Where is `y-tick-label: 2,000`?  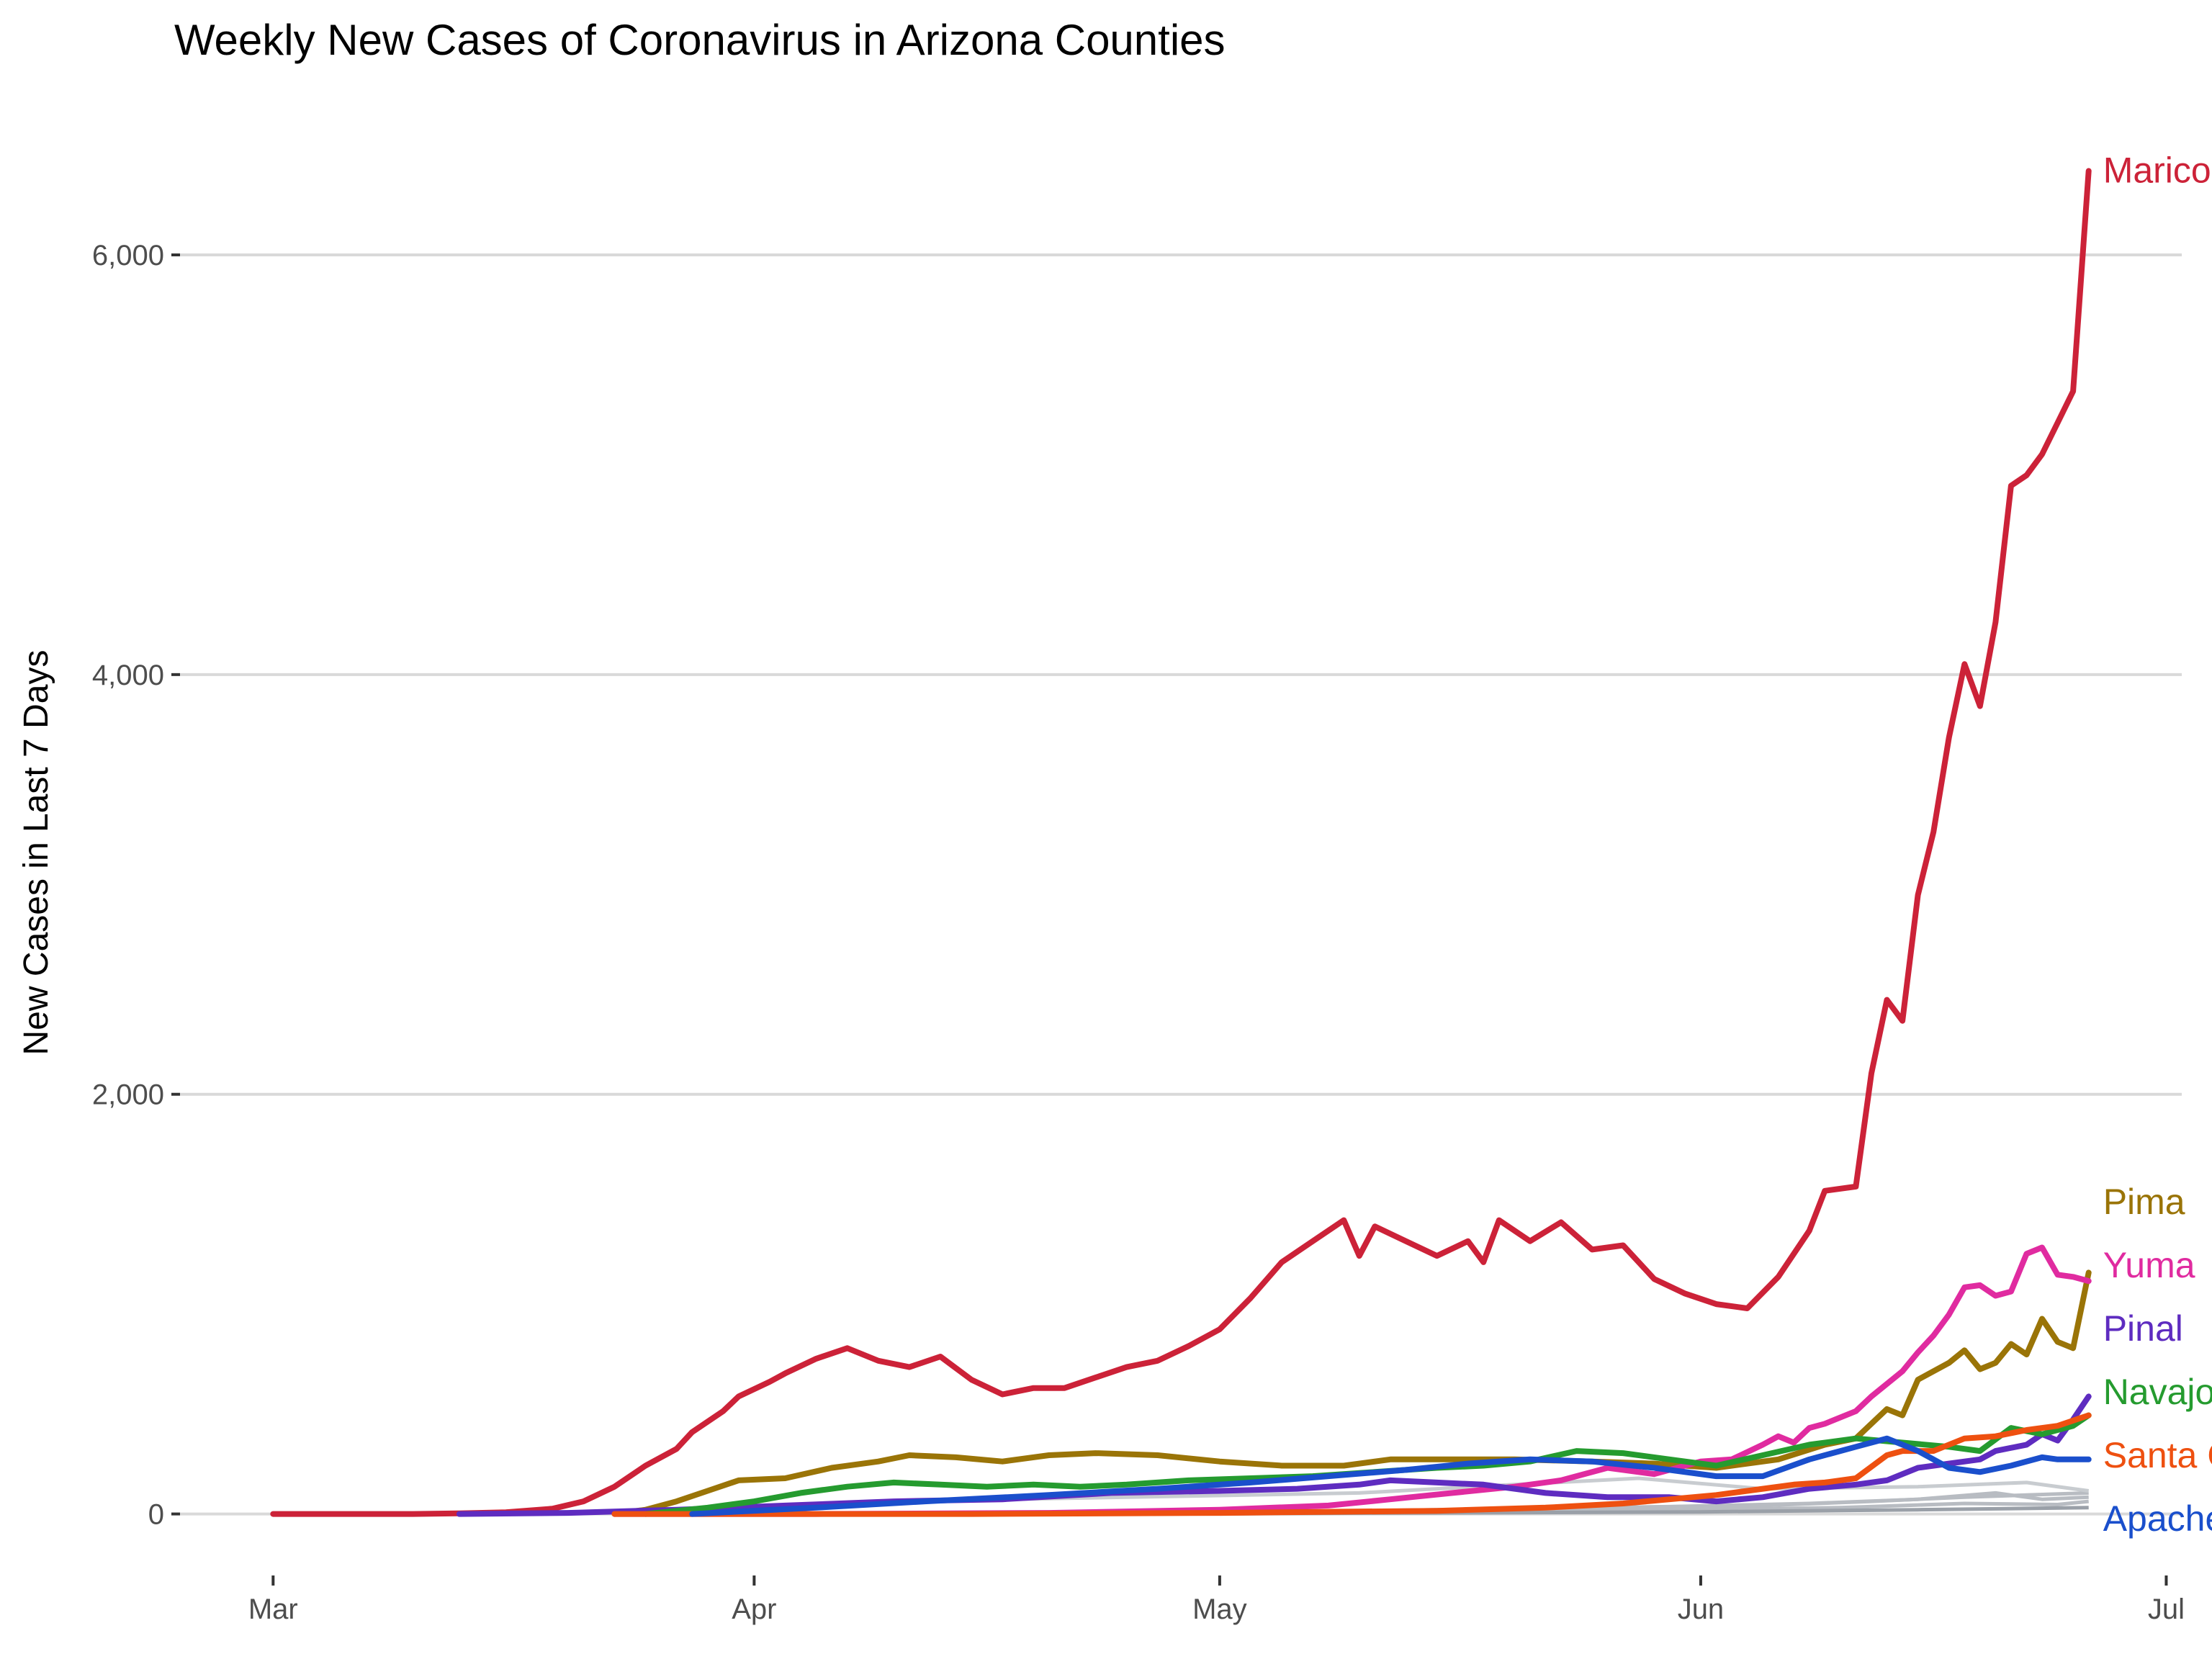
y-tick-label: 2,000 is located at coordinates (128, 1095).